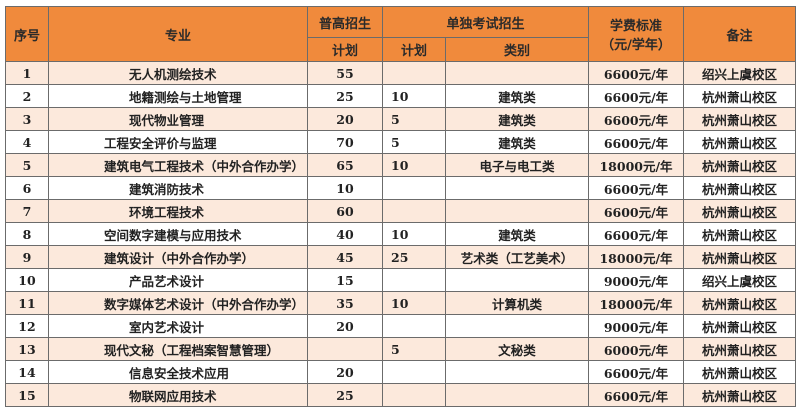 Image resolution: width=800 pixels, height=411 pixels. What do you see at coordinates (345, 211) in the screenshot?
I see `cell-general-plan: 60` at bounding box center [345, 211].